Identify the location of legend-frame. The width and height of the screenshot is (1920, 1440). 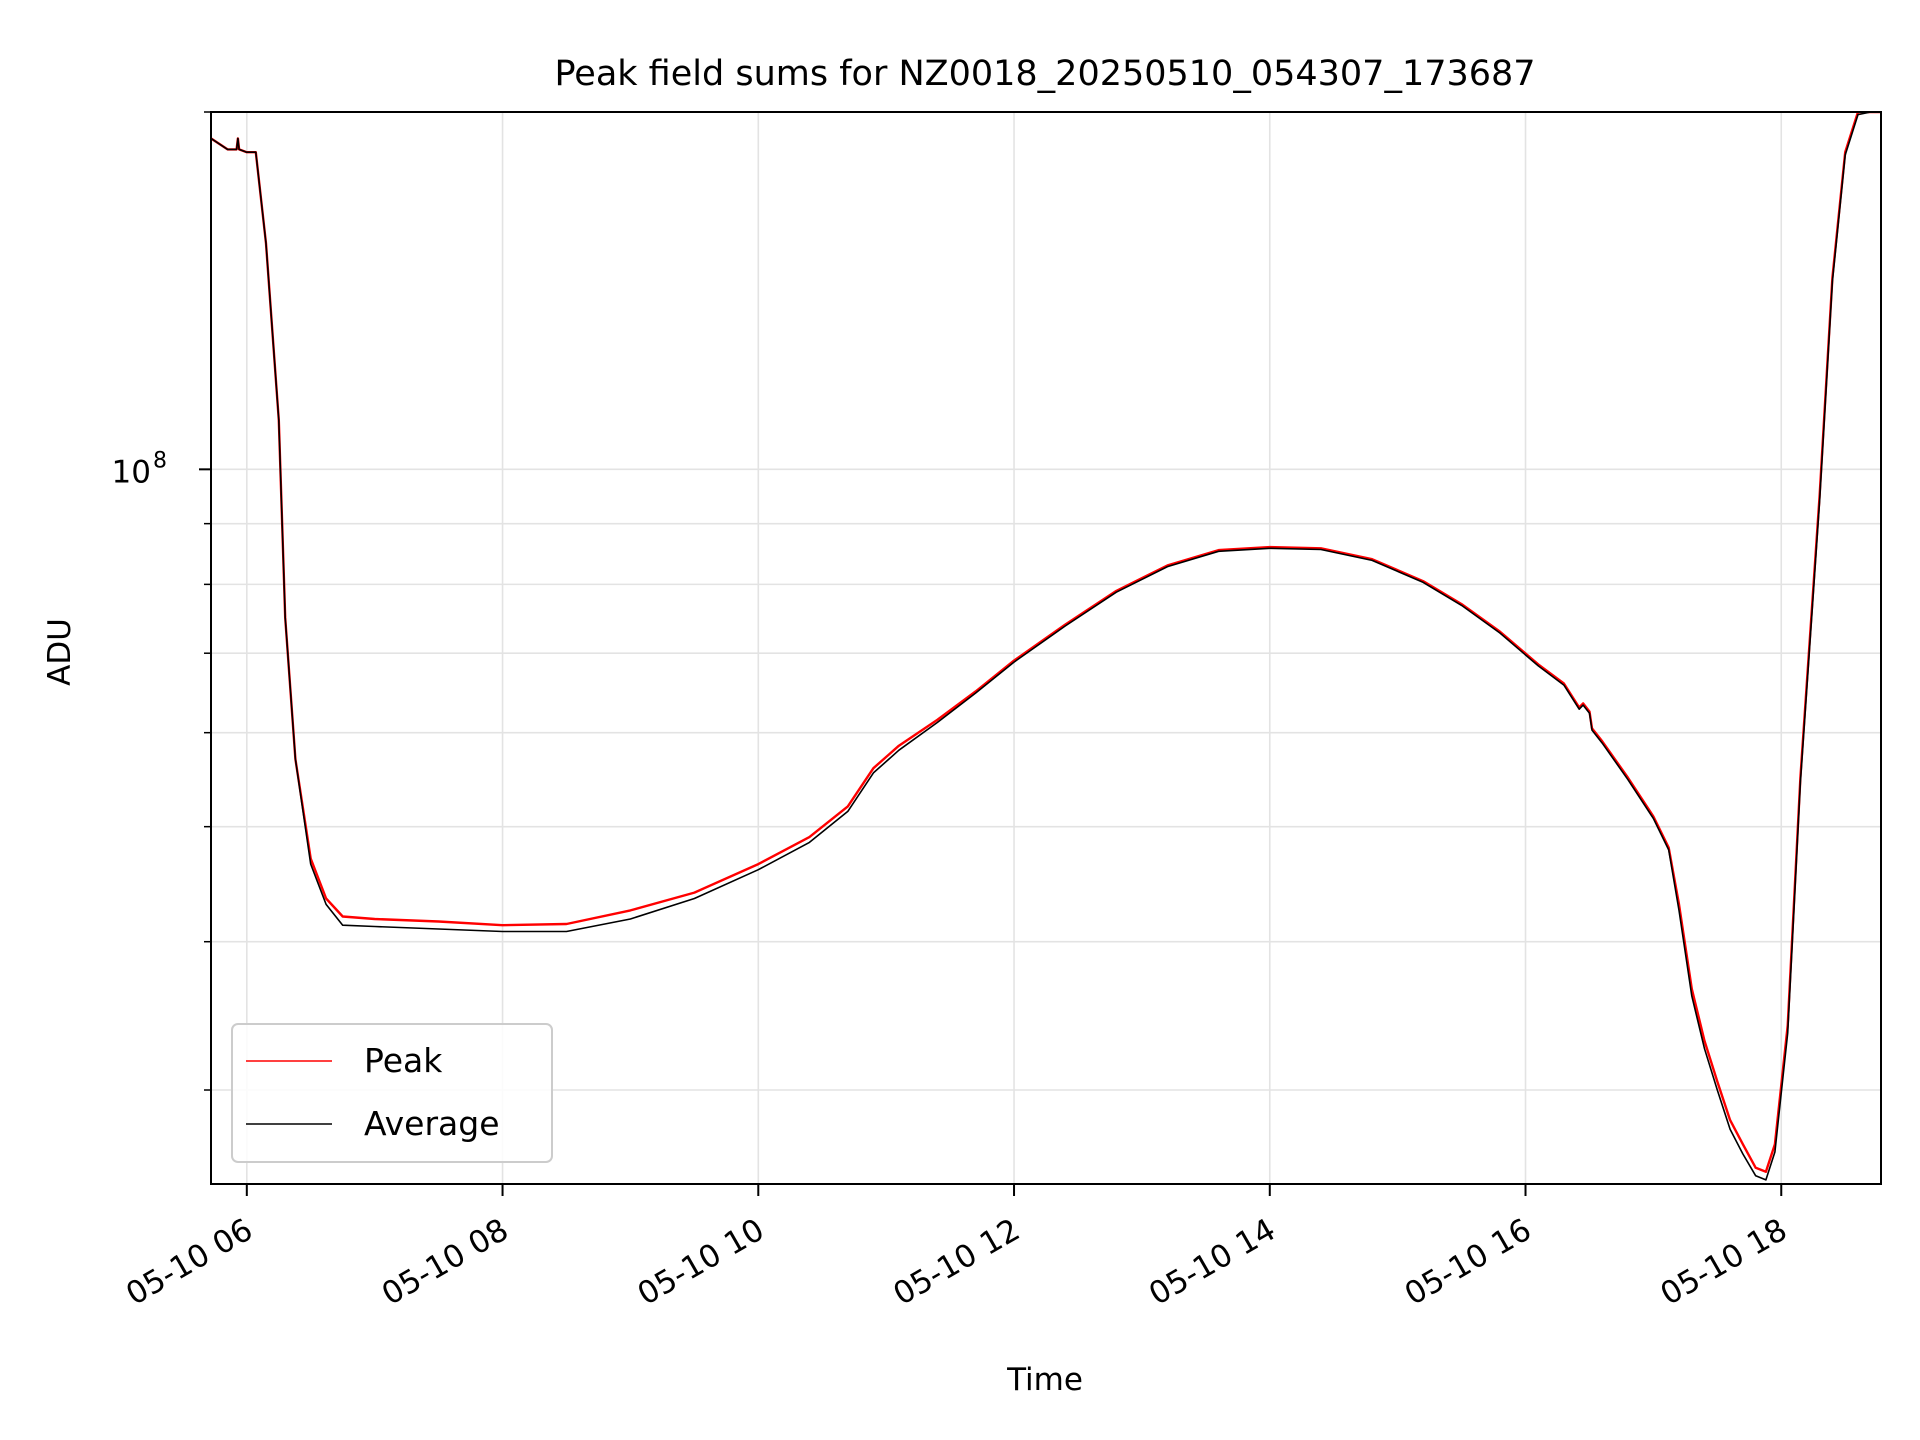
(392, 1093).